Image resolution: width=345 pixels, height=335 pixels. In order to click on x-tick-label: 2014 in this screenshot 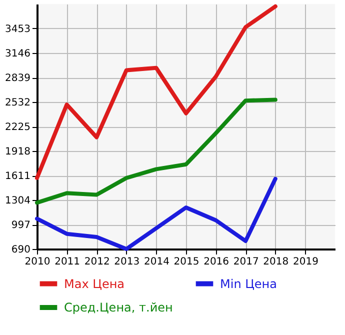, I will do `click(157, 262)`.